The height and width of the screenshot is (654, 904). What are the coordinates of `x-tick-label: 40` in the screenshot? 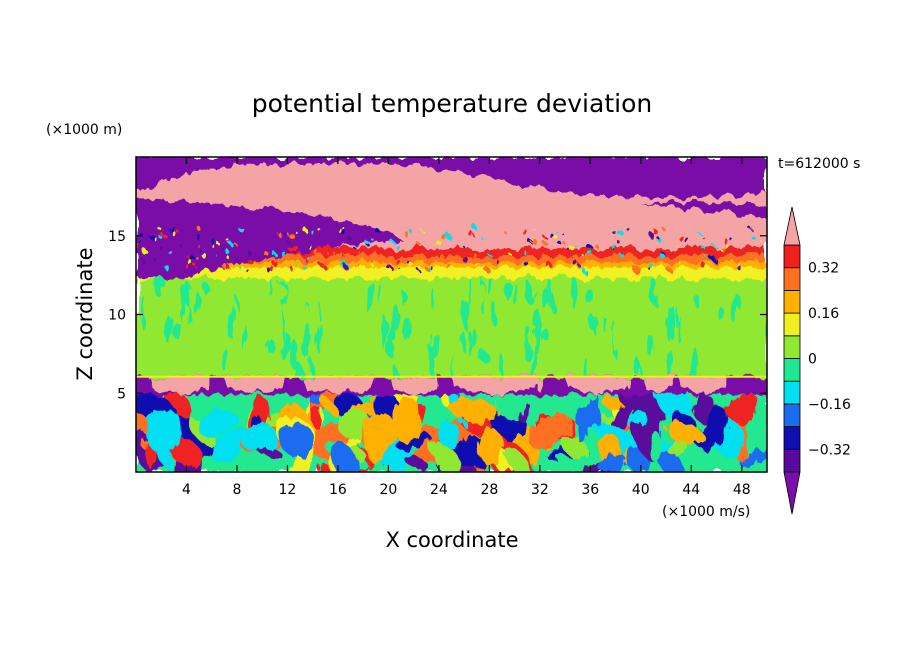 It's located at (641, 490).